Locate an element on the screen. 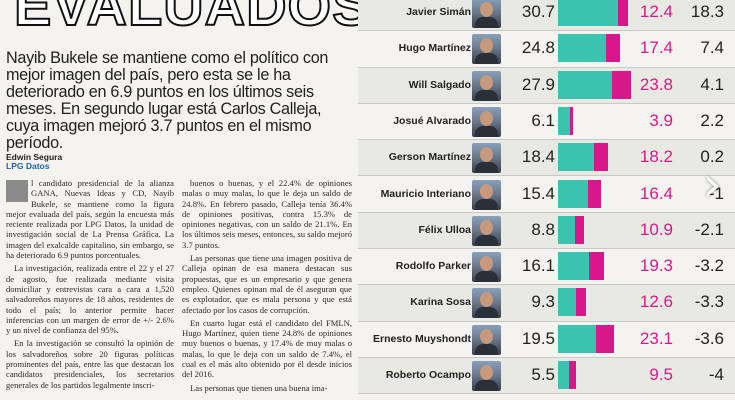 The height and width of the screenshot is (400, 735). article-paragraph: Las personas que tienen una buena ima- is located at coordinates (259, 387).